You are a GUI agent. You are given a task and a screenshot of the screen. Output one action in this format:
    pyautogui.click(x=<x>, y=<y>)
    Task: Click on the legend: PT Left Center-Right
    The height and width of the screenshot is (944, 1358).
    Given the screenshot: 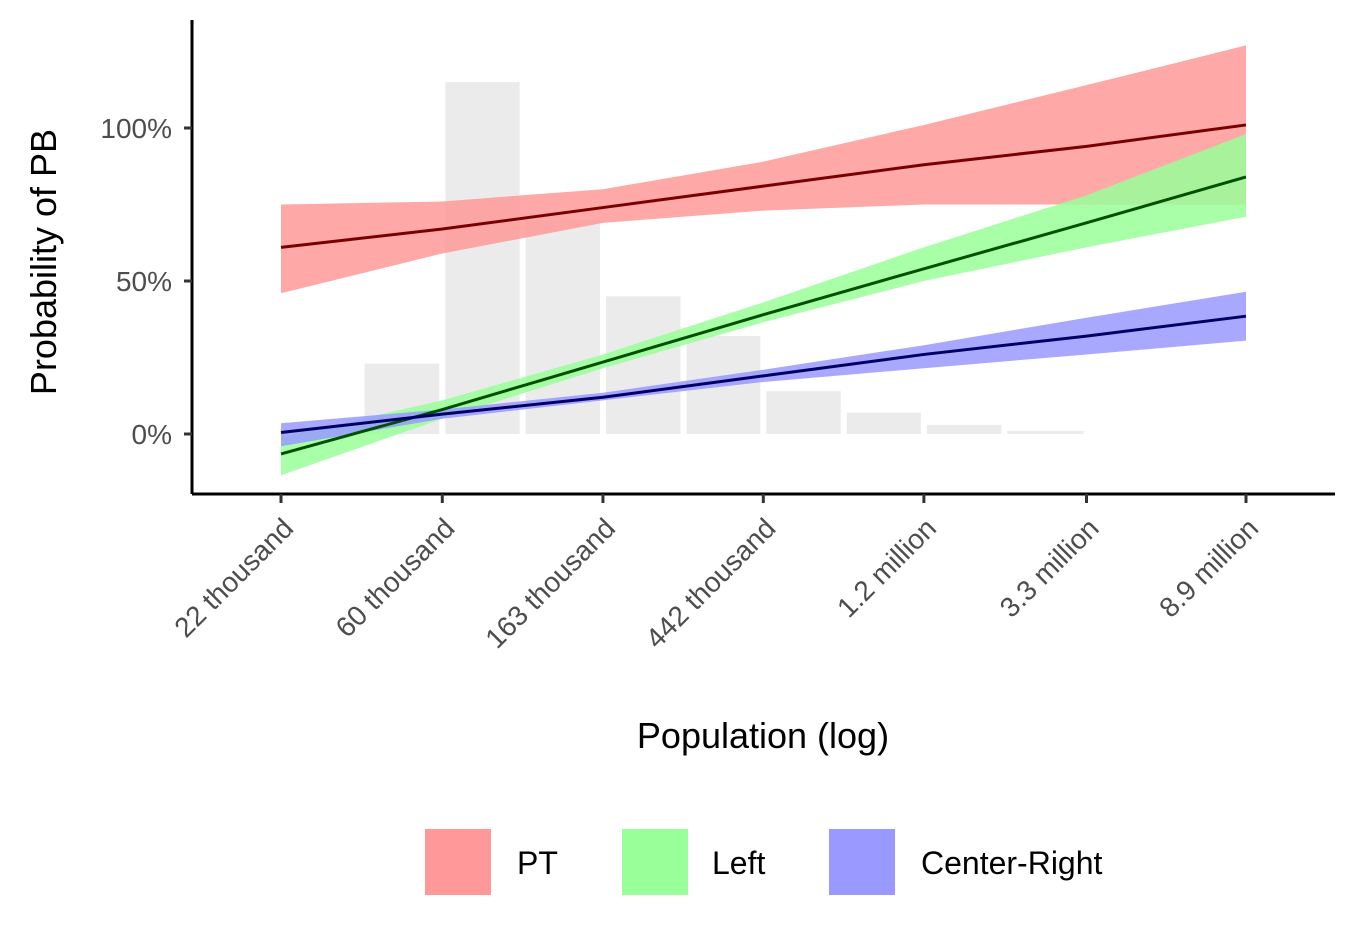 What is the action you would take?
    pyautogui.click(x=764, y=862)
    